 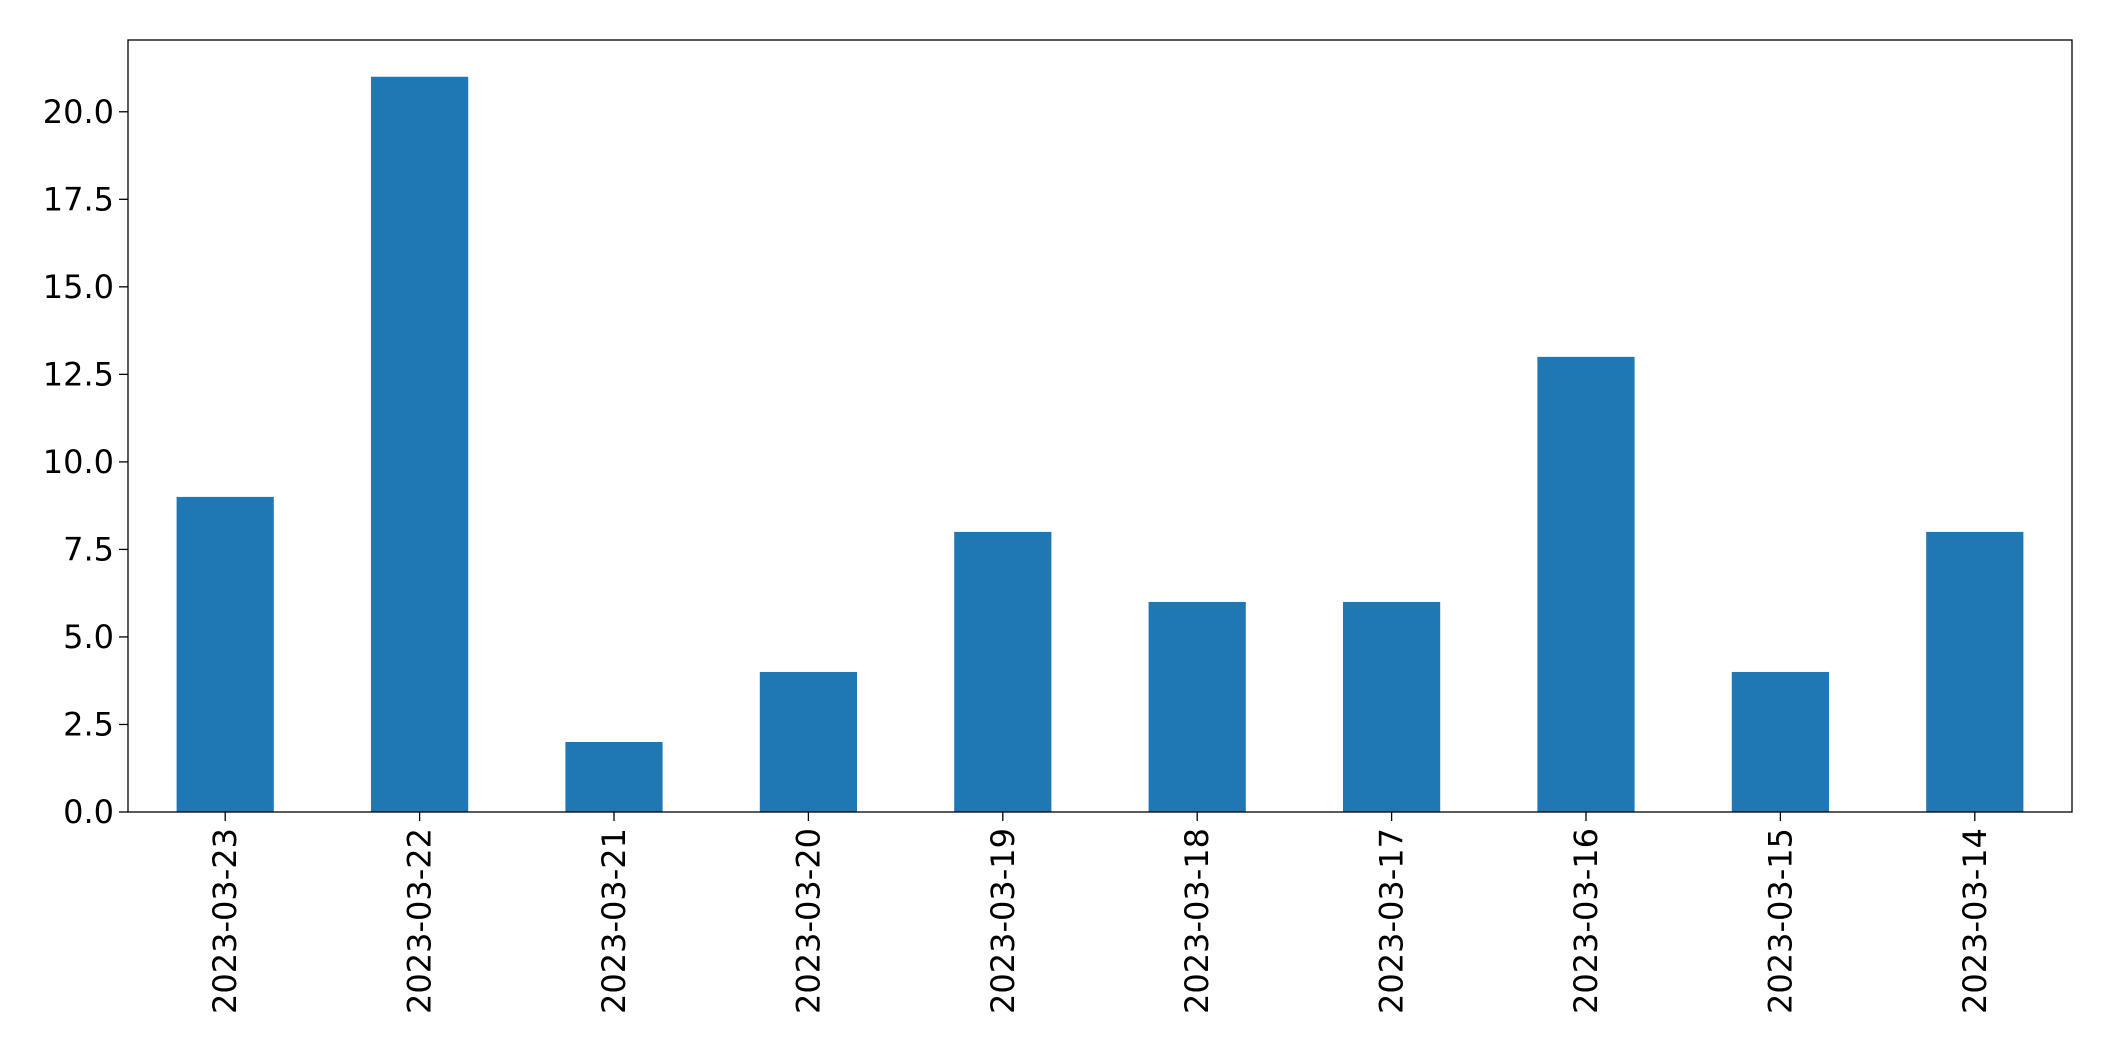 I want to click on y-tick-label: 20.0, so click(x=78, y=112).